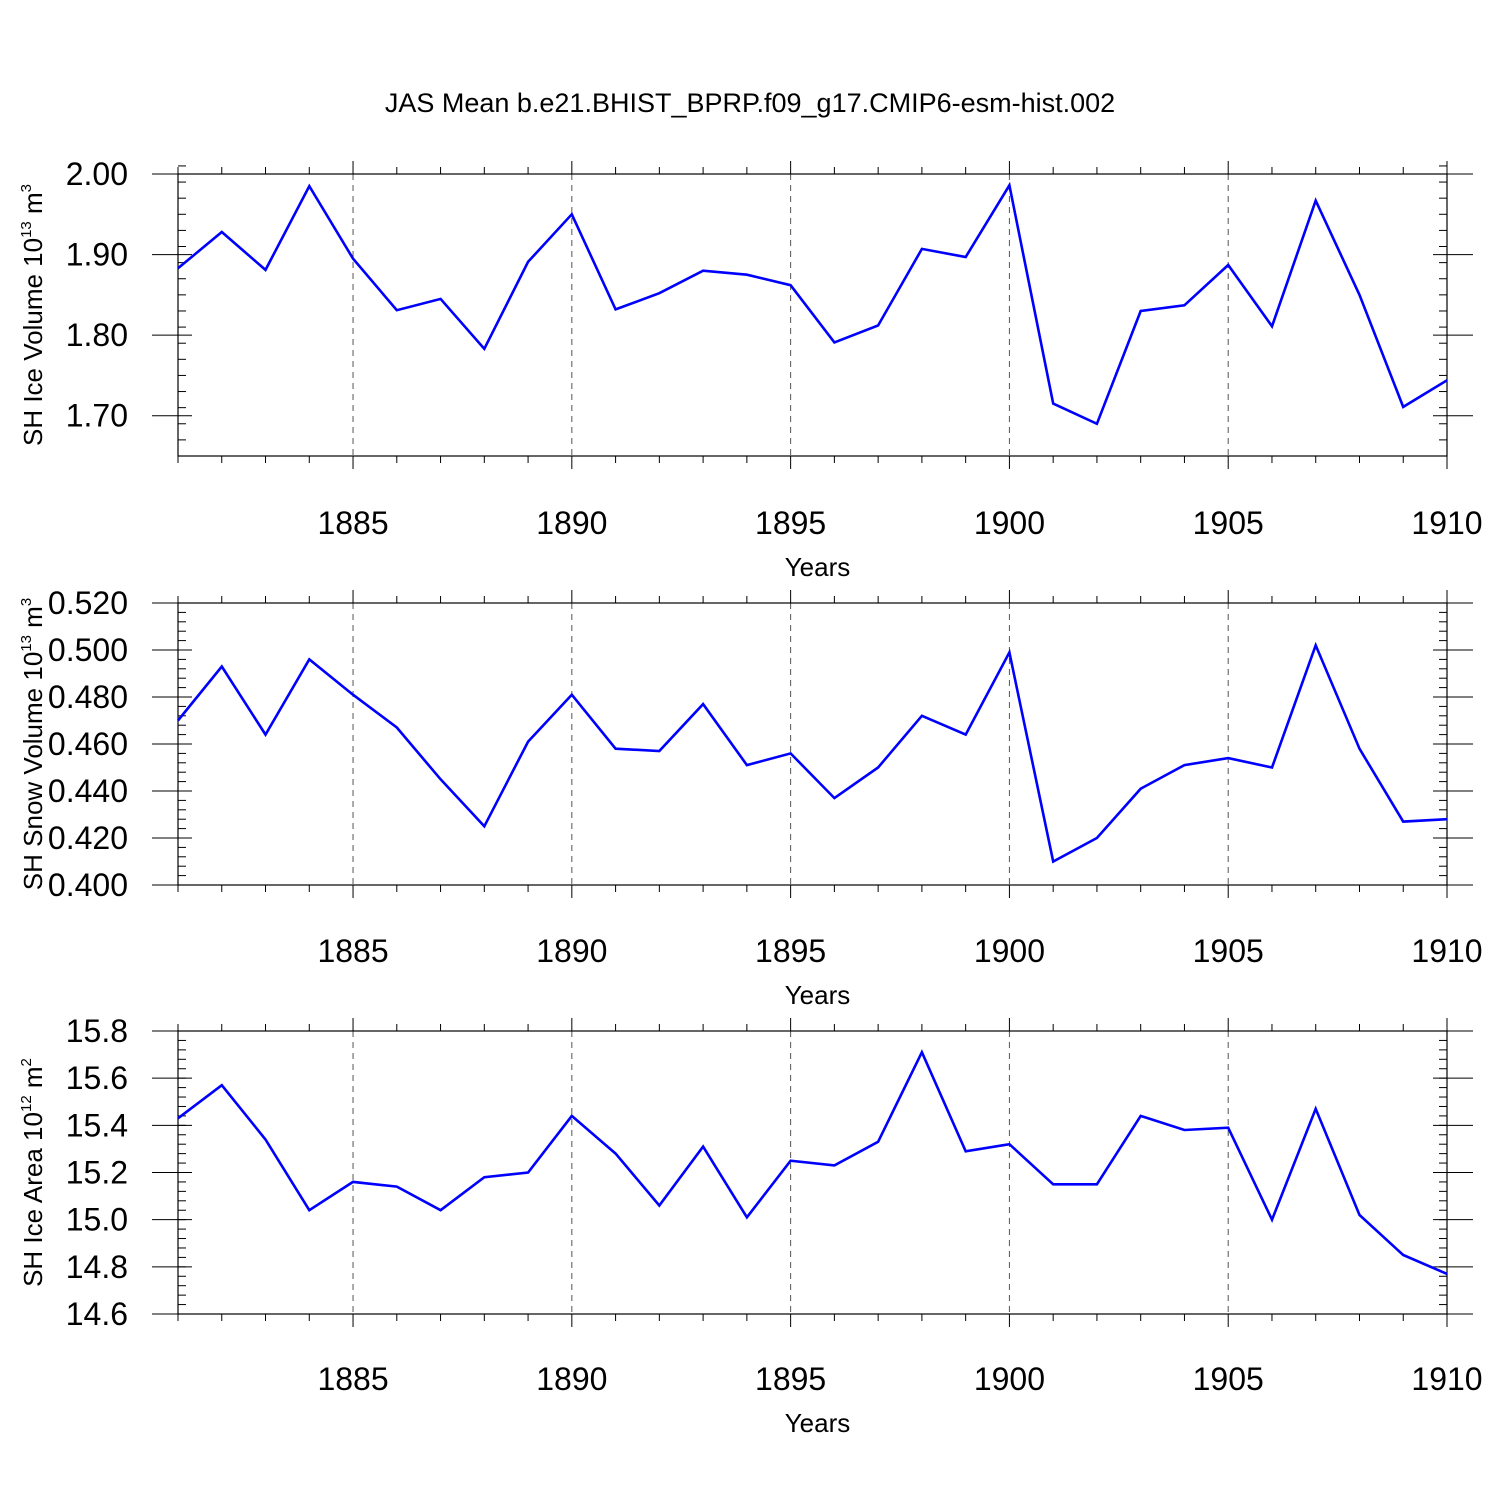  I want to click on y-tick-label: 15.4, so click(97, 1125).